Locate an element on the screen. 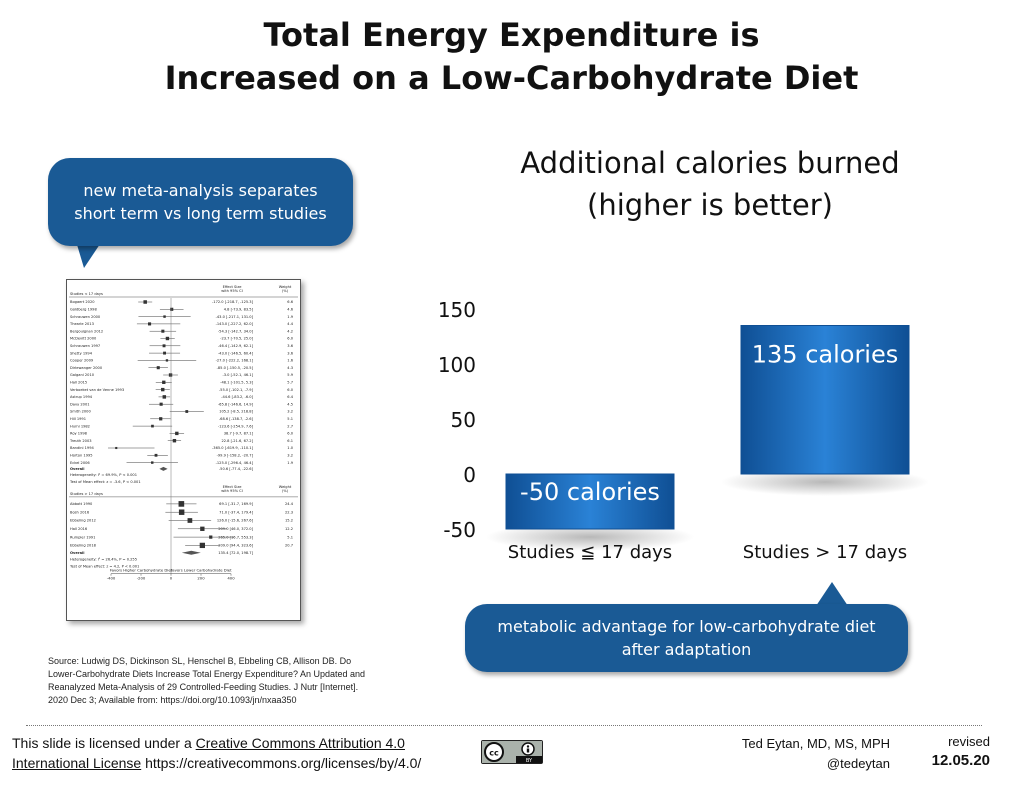 Image resolution: width=1023 pixels, height=791 pixels. y-tick-label-1: 0 is located at coordinates (469, 475).